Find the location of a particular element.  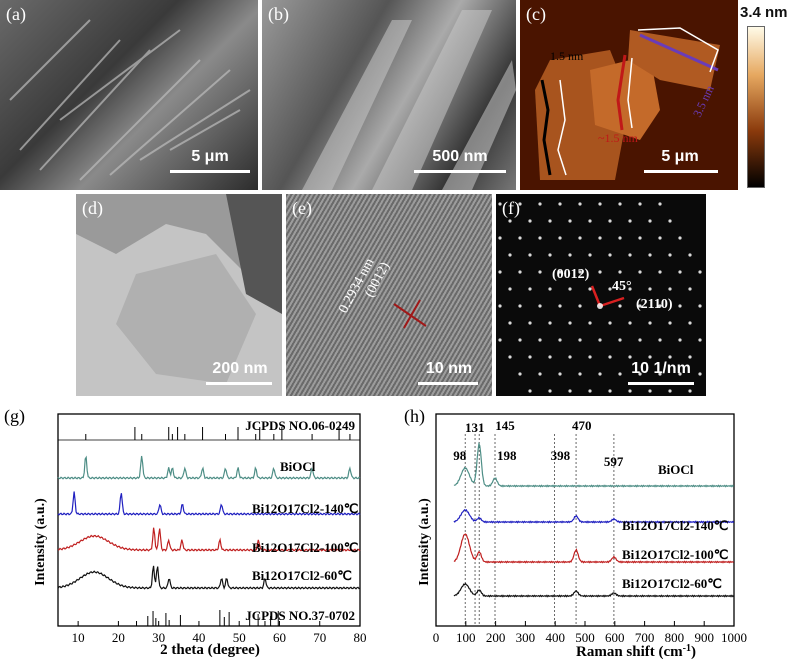

reference-label: JCPDS NO.37-0702 is located at coordinates (300, 615).